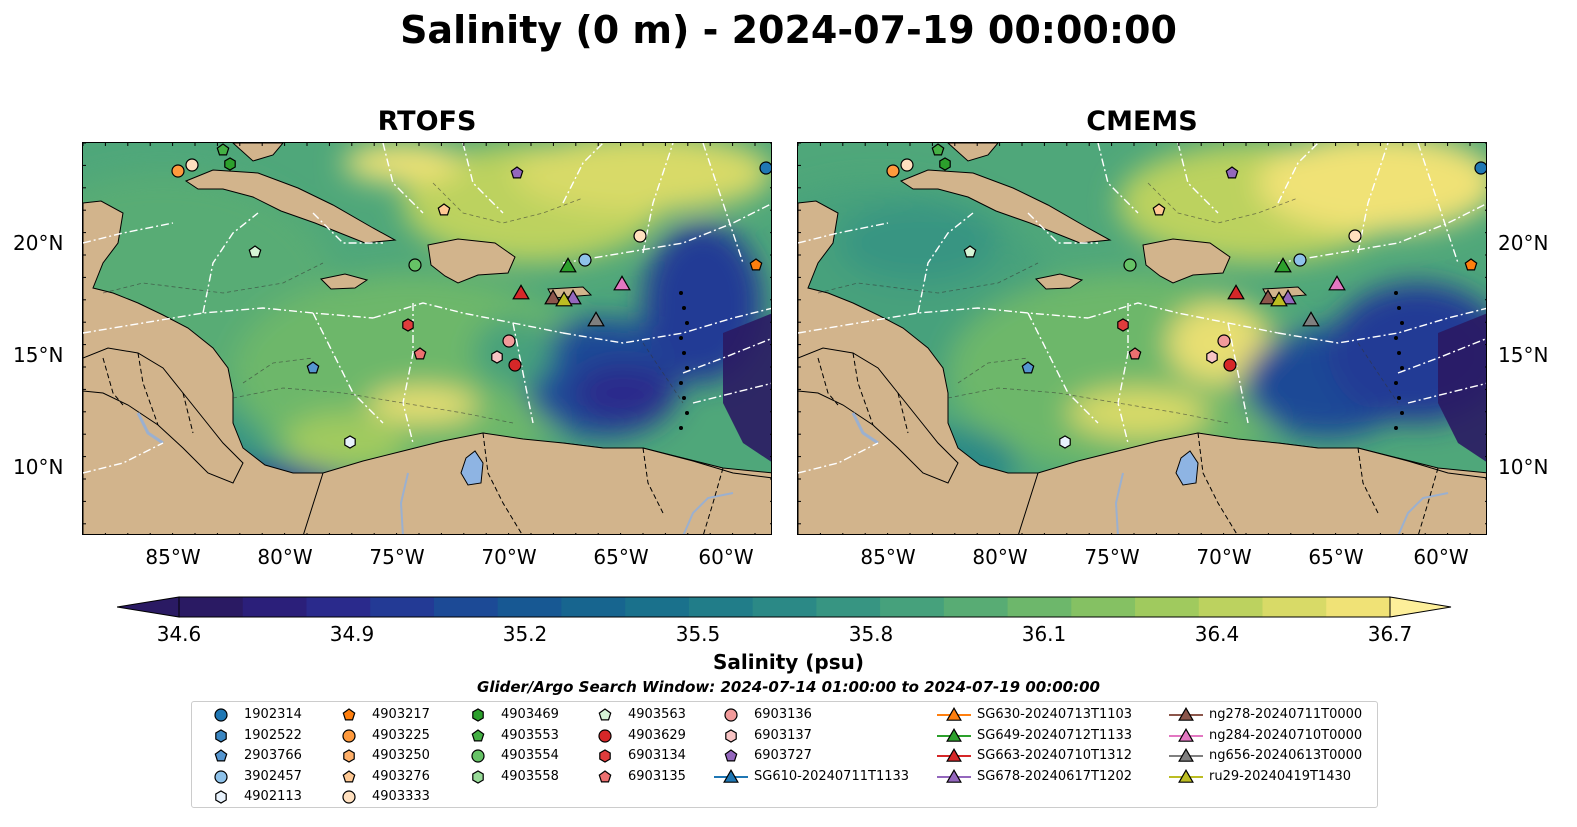  I want to click on panel-title-cmems: CMEMS, so click(1142, 121).